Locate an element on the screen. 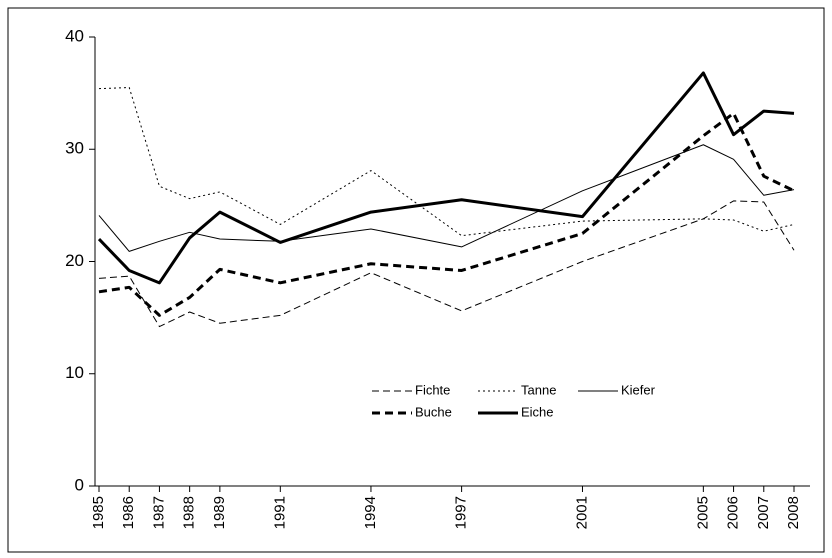 The height and width of the screenshot is (558, 832). x-tick-label: 1994 is located at coordinates (370, 512).